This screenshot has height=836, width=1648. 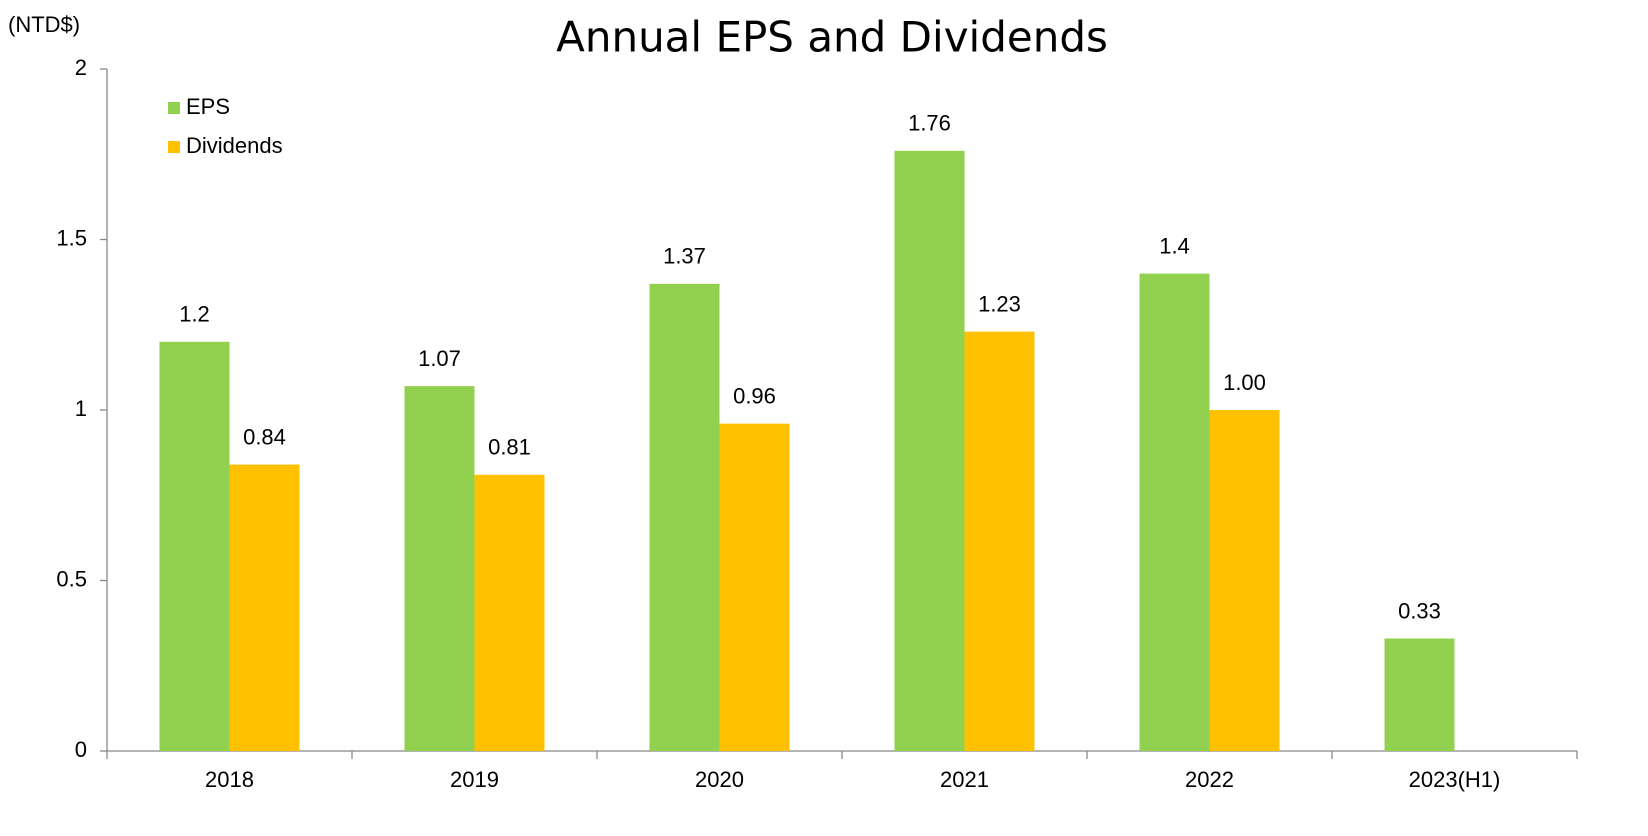 What do you see at coordinates (71, 578) in the screenshot?
I see `y-tick-label: 0.5` at bounding box center [71, 578].